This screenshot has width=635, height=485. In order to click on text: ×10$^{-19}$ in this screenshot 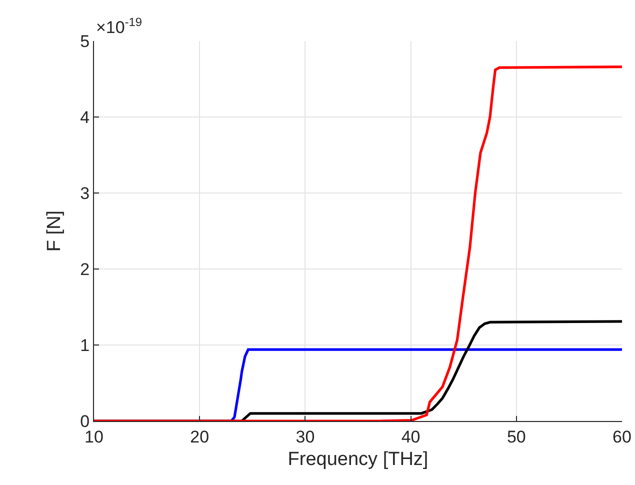, I will do `click(119, 26)`.